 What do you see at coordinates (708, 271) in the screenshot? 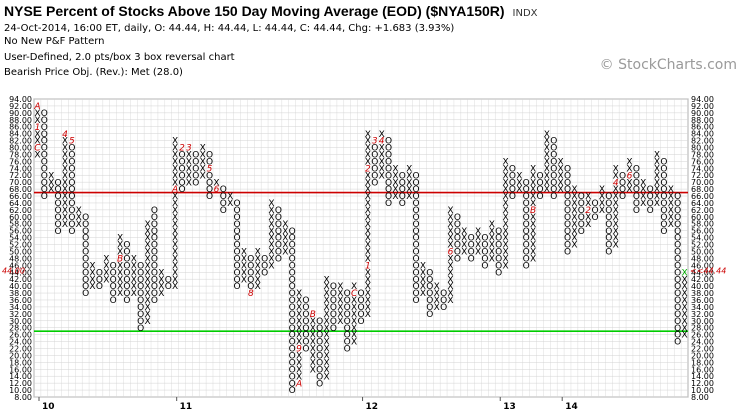
I see `last-price-label-right: <<44.44` at bounding box center [708, 271].